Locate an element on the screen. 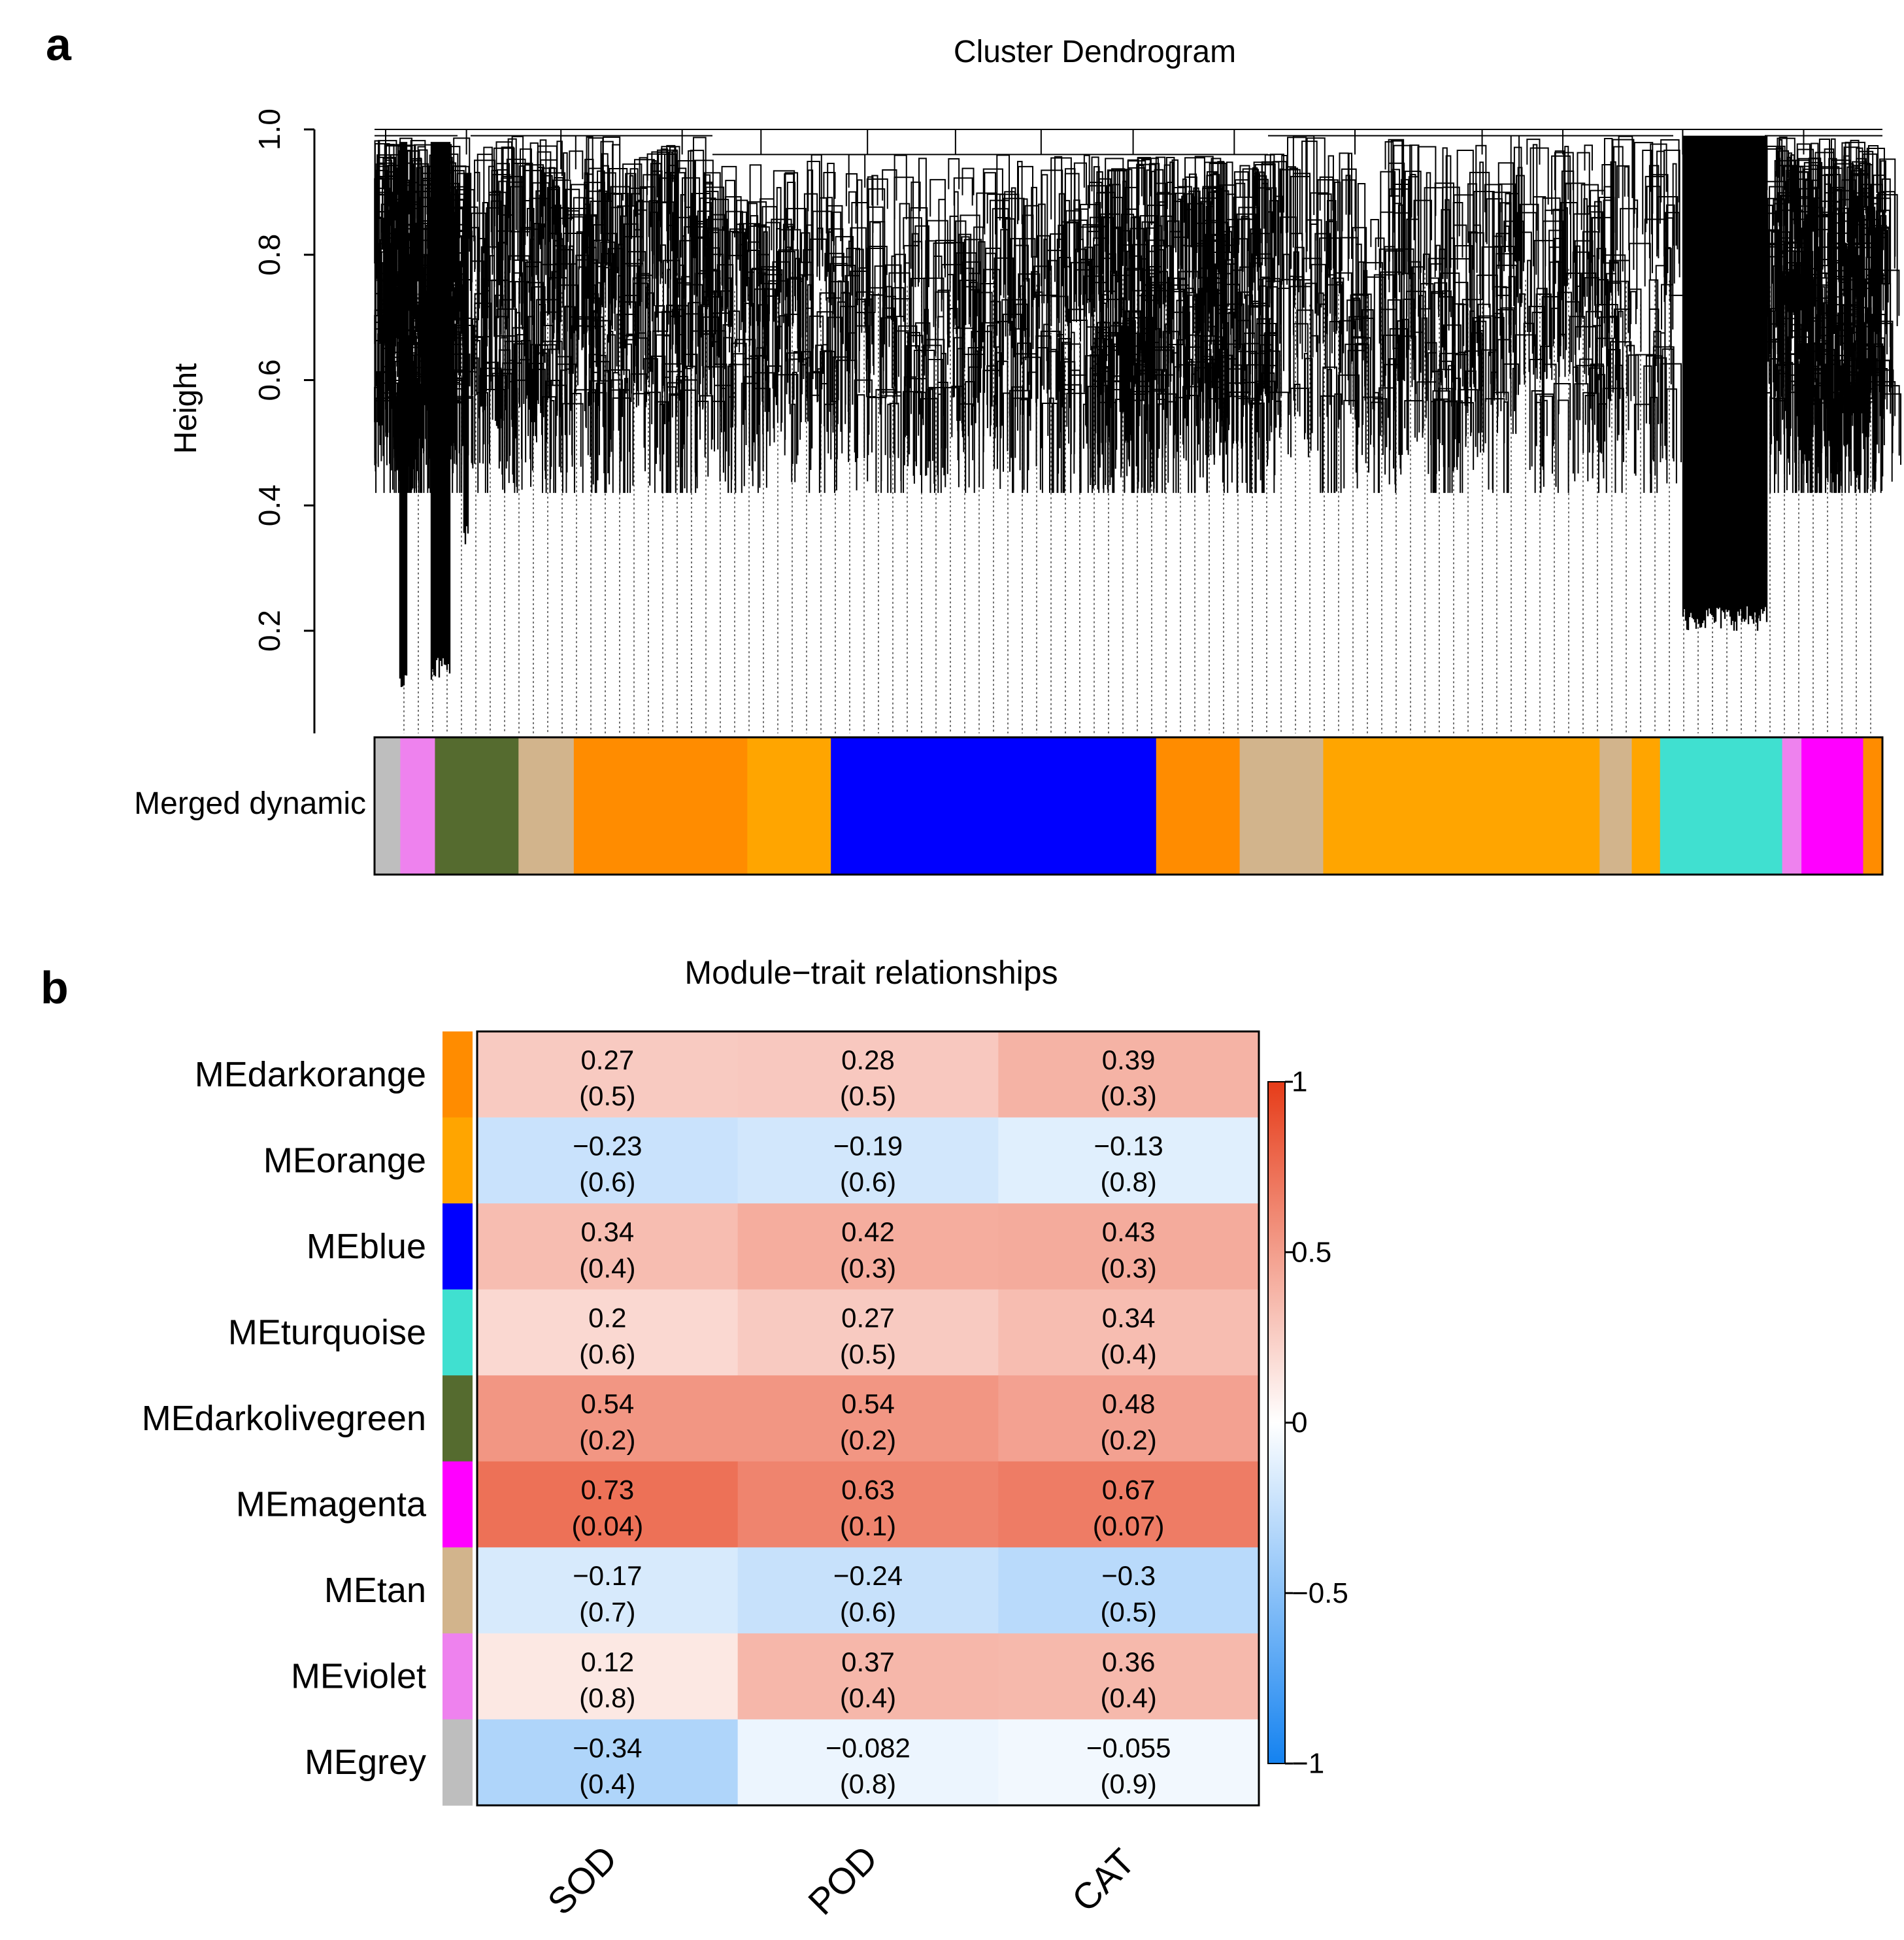  colorbar-tick-label: 1 is located at coordinates (1299, 1082).